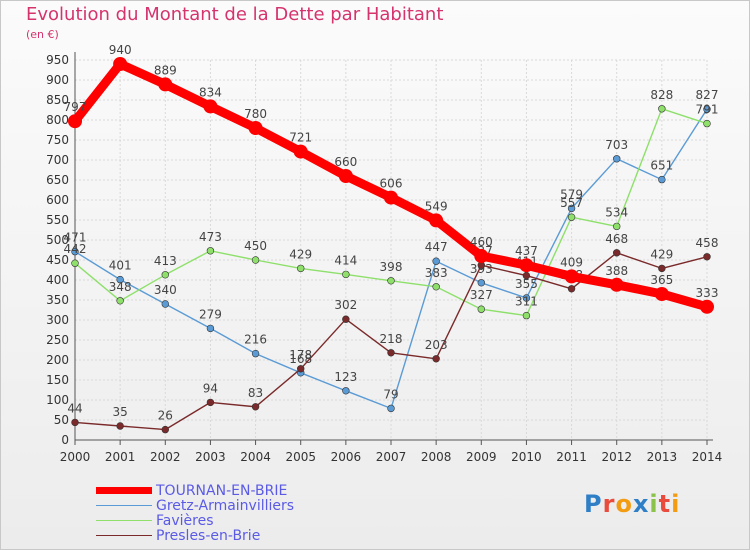 The width and height of the screenshot is (750, 550). I want to click on data-label-tournan-en-brie: 660, so click(345, 162).